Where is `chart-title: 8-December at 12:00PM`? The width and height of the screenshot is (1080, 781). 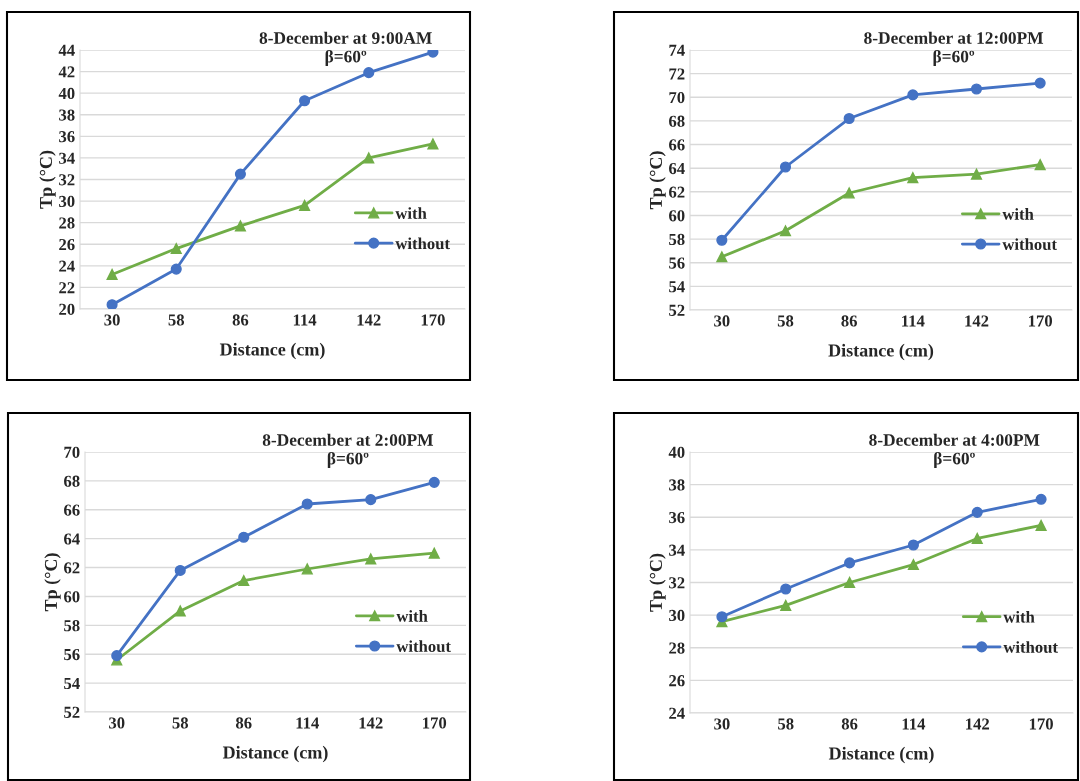
chart-title: 8-December at 12:00PM is located at coordinates (954, 37).